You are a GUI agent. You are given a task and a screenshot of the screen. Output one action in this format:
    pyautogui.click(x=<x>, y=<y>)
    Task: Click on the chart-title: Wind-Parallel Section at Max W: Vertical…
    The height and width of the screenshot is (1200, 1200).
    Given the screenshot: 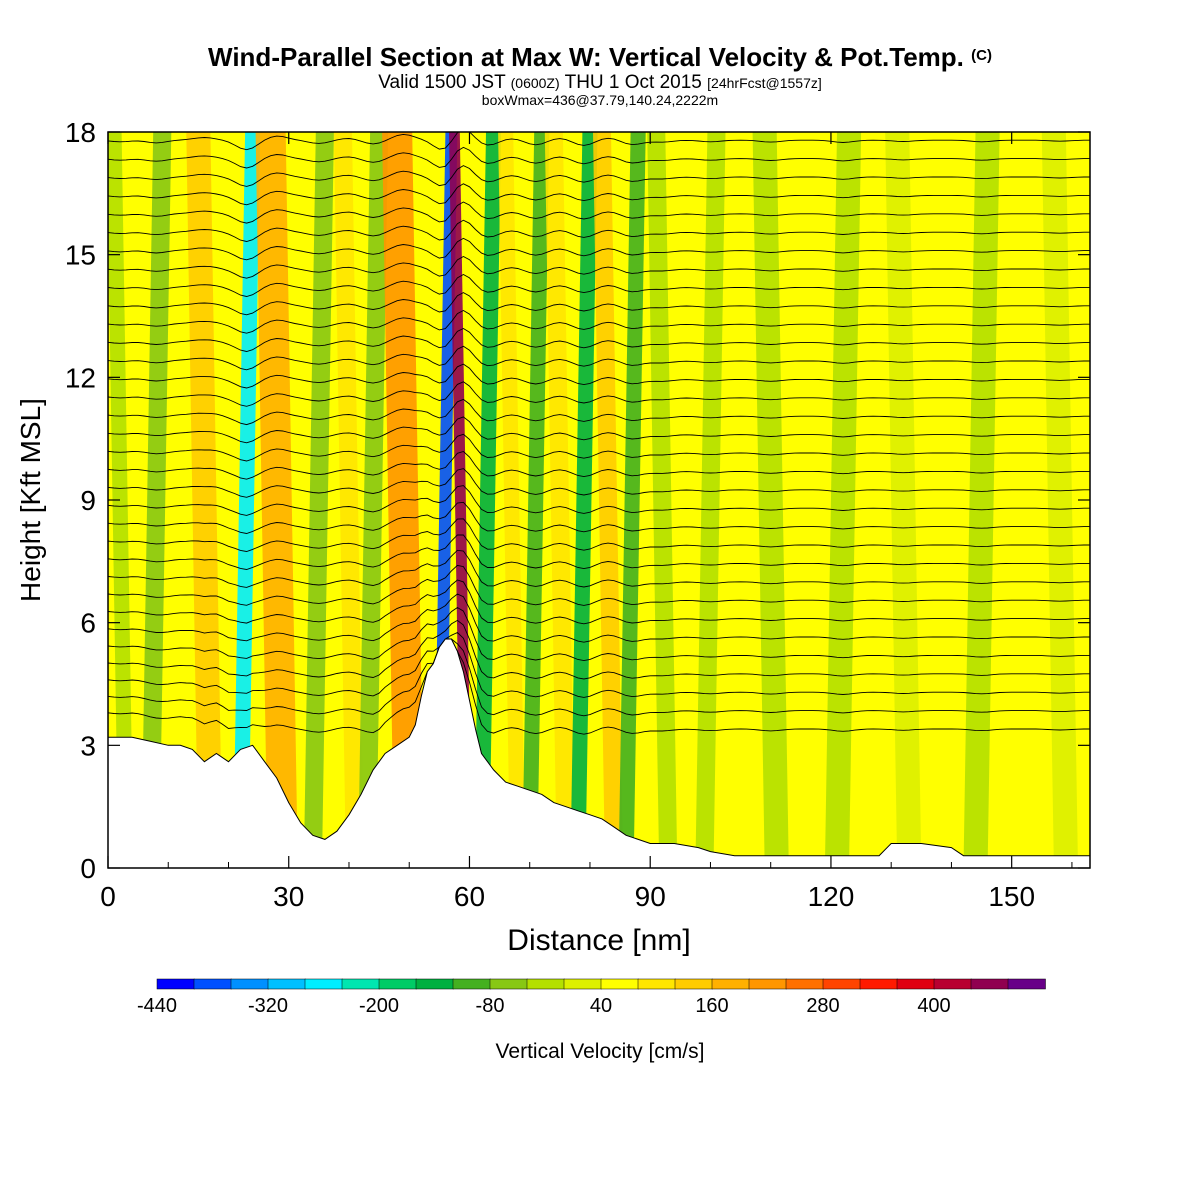 What is the action you would take?
    pyautogui.click(x=600, y=57)
    